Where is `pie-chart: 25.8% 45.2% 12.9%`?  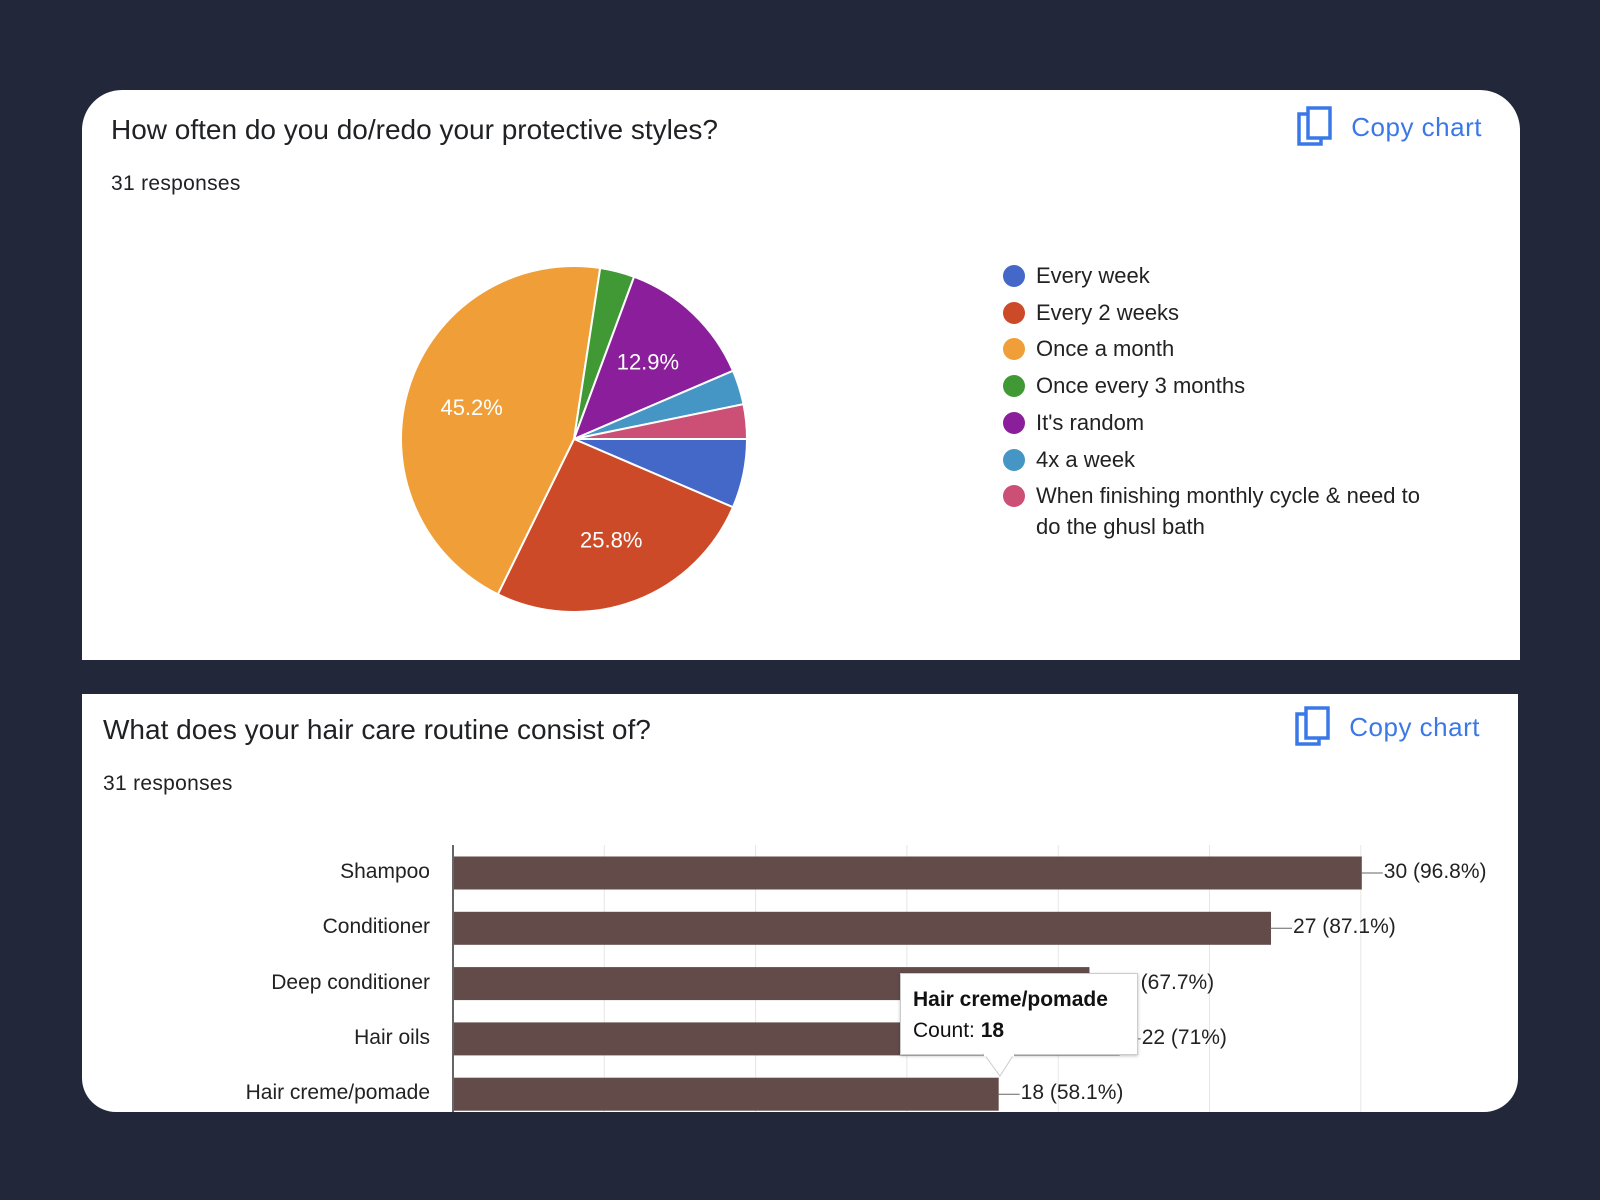 pie-chart: 25.8% 45.2% 12.9% is located at coordinates (574, 439).